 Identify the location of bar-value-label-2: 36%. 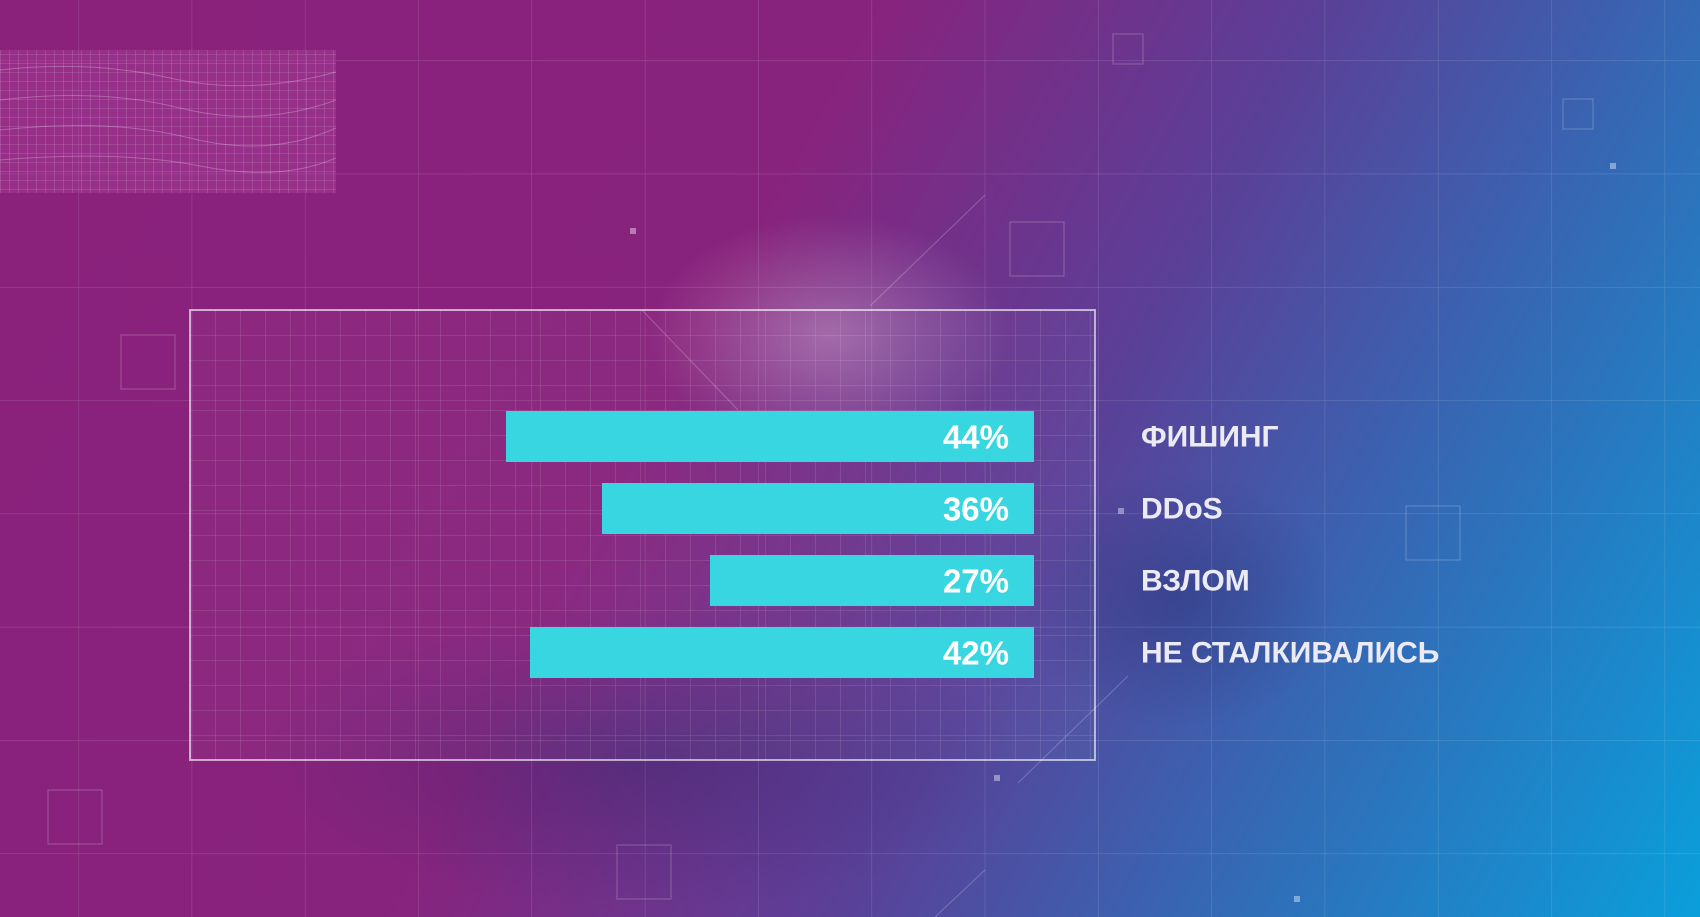
(976, 509).